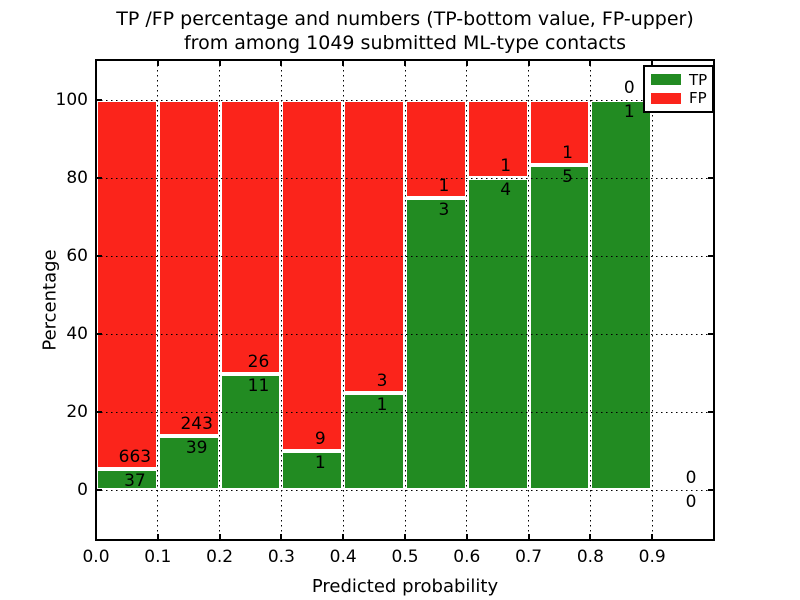 The image size is (800, 600). What do you see at coordinates (220, 557) in the screenshot?
I see `x-tick-label: 0.2` at bounding box center [220, 557].